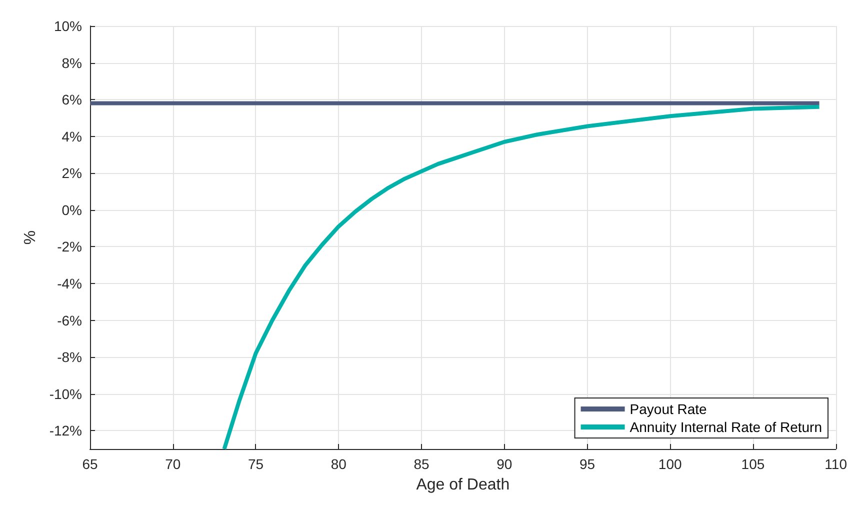  What do you see at coordinates (72, 62) in the screenshot?
I see `y-tick-label: 8%` at bounding box center [72, 62].